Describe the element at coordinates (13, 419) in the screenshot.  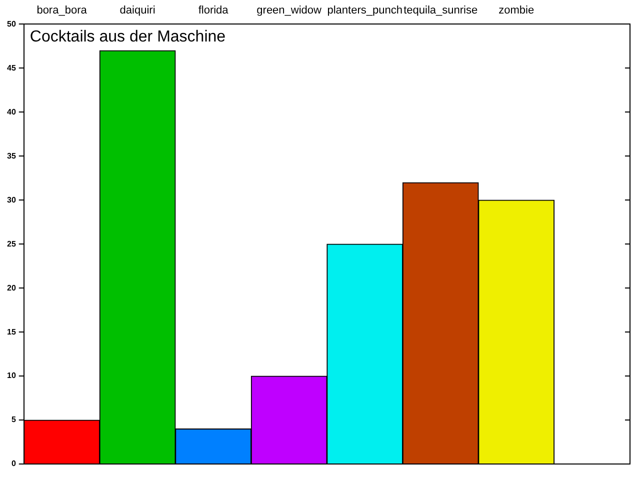
I see `y-tick-label: 5` at that location.